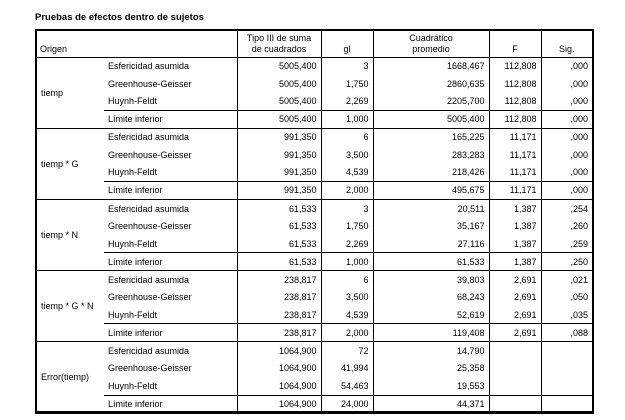 This screenshot has height=420, width=625. What do you see at coordinates (431, 48) in the screenshot?
I see `header-line: promedio` at bounding box center [431, 48].